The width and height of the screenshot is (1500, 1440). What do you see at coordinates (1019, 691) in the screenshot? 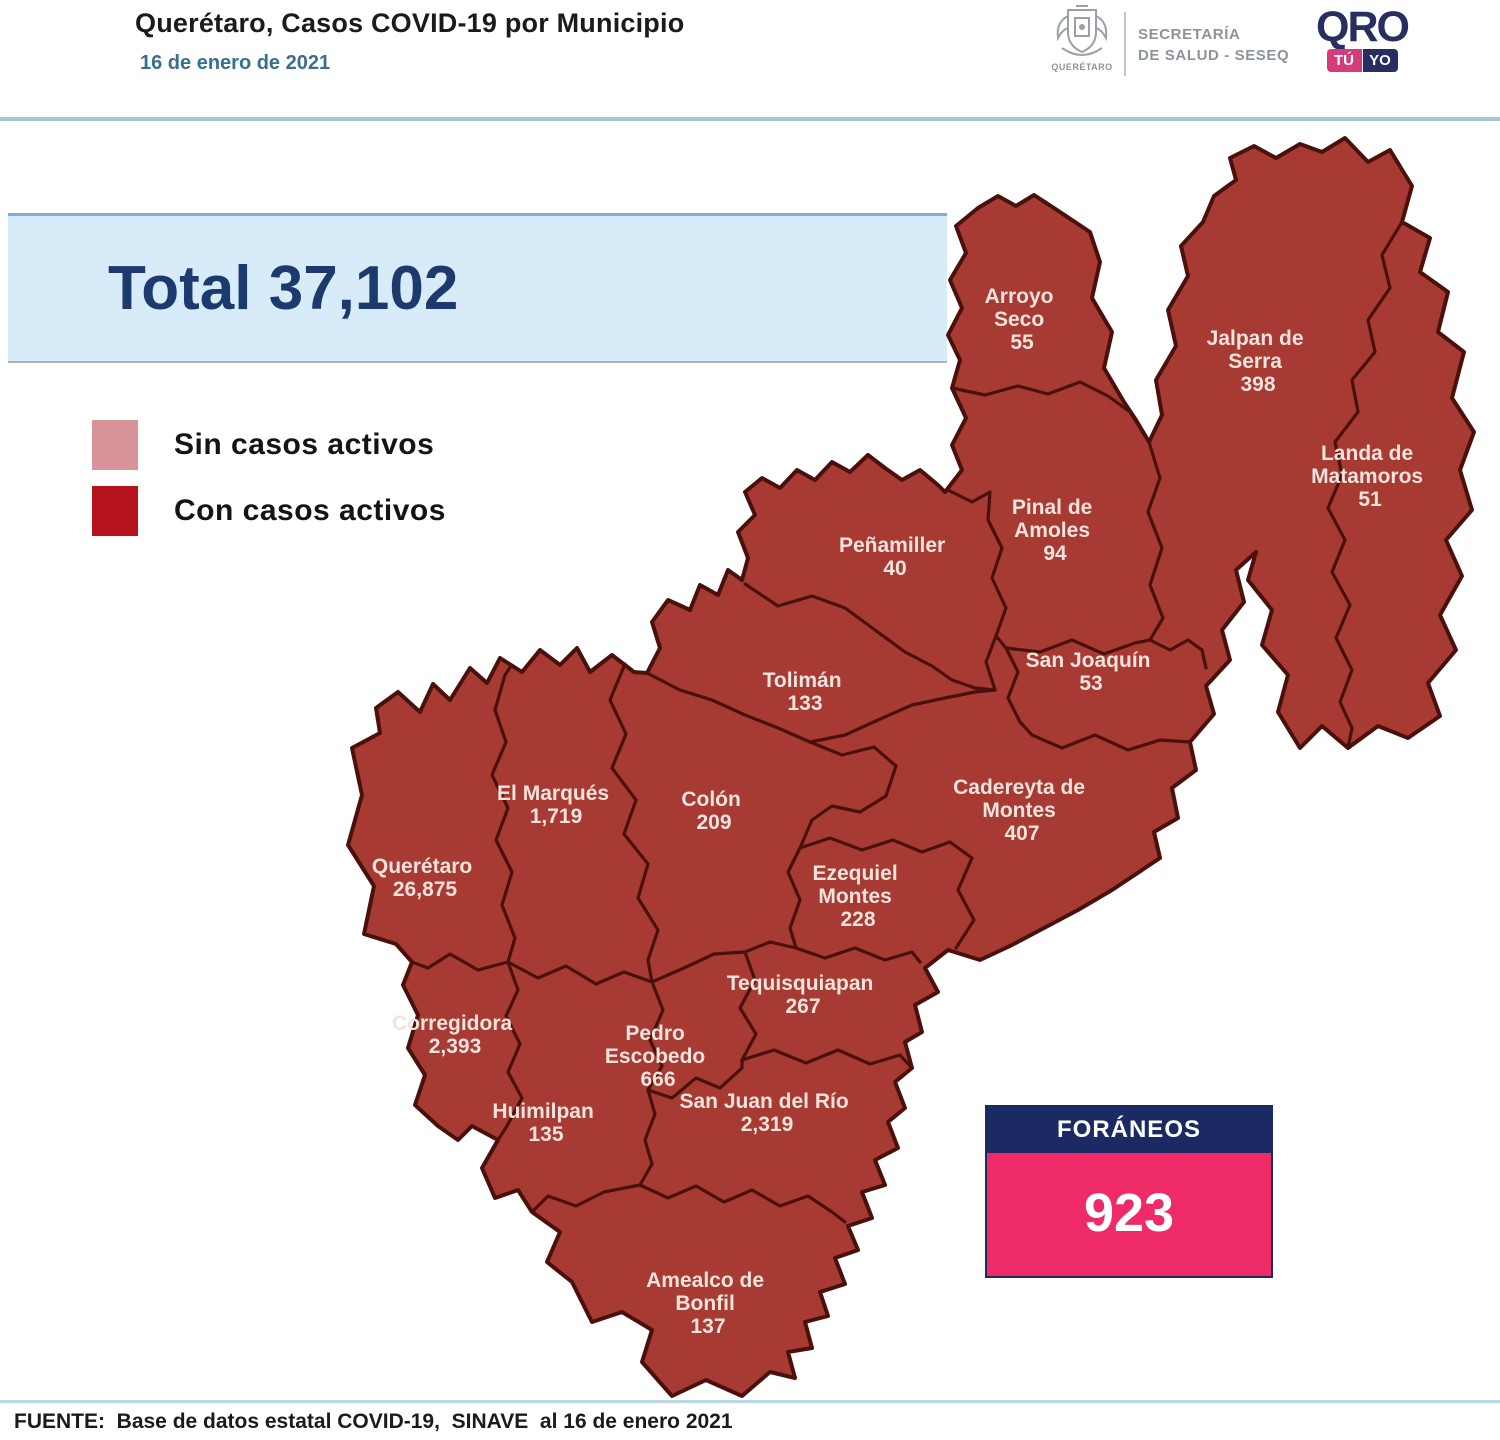
I see `border-pinal-cadereyta-west` at bounding box center [1019, 691].